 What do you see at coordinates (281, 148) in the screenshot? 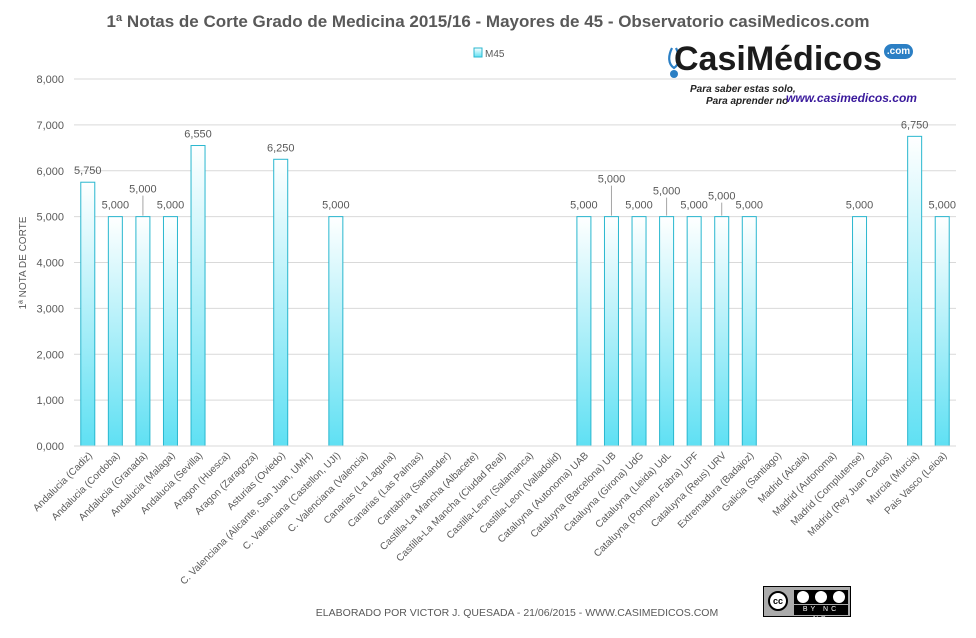
I see `data-label: 6,250` at bounding box center [281, 148].